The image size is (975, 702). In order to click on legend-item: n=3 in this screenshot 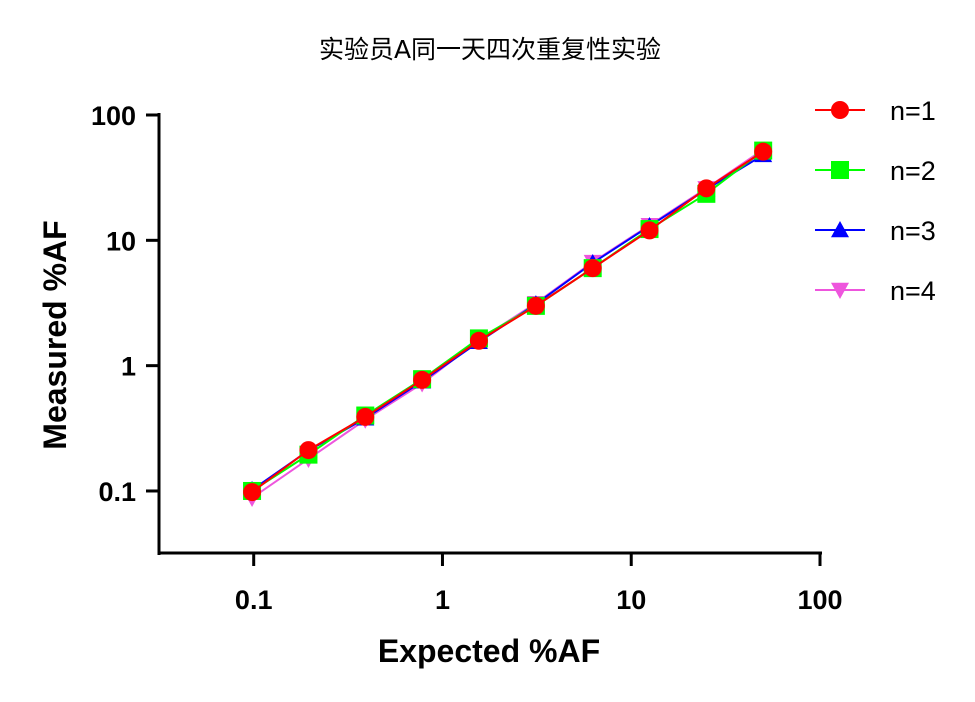, I will do `click(875, 231)`.